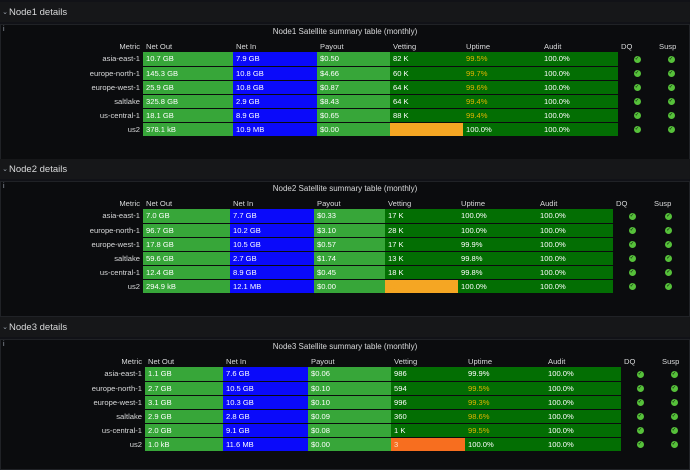  What do you see at coordinates (265, 430) in the screenshot?
I see `net-in-cell: 9.1 GB` at bounding box center [265, 430].